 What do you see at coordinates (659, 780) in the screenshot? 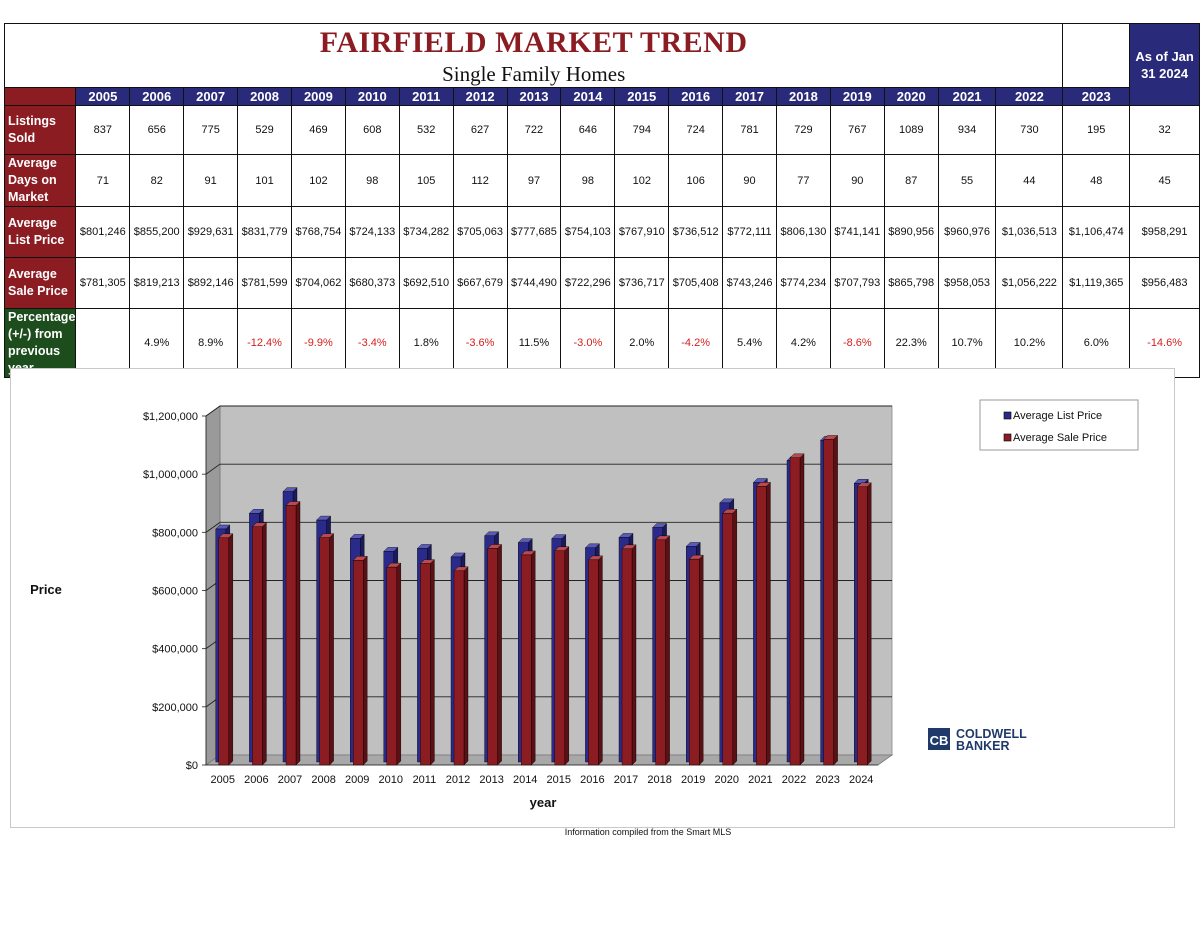
I see `x-tick-label-2018: 2018` at bounding box center [659, 780].